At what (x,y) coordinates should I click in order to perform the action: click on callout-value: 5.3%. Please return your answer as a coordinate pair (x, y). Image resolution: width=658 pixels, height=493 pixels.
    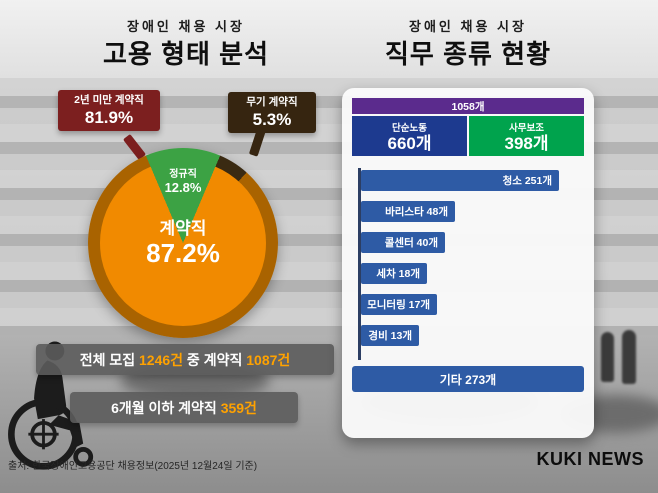
    Looking at the image, I should click on (272, 119).